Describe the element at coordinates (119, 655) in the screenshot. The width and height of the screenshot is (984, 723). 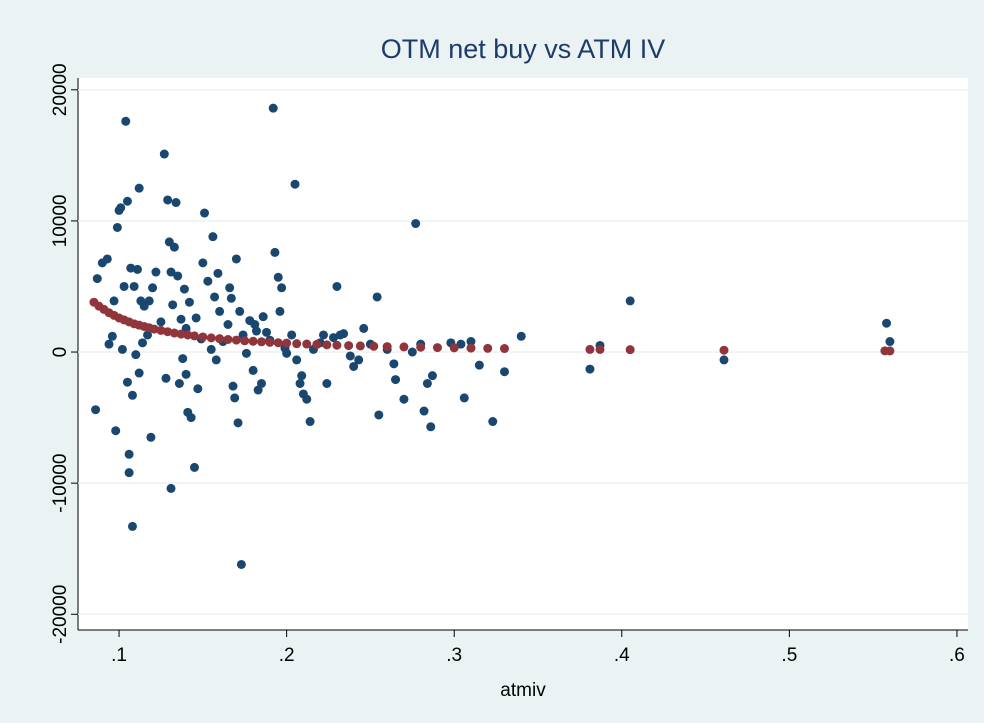
I see `x-tick-label: .1` at that location.